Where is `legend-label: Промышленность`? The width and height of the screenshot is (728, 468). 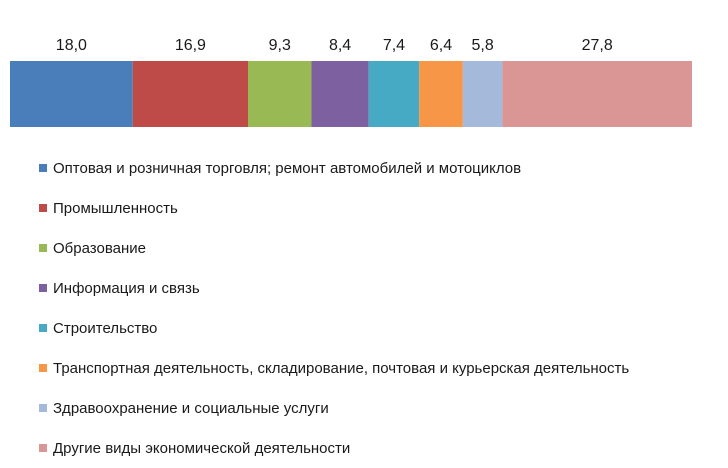 legend-label: Промышленность is located at coordinates (115, 208).